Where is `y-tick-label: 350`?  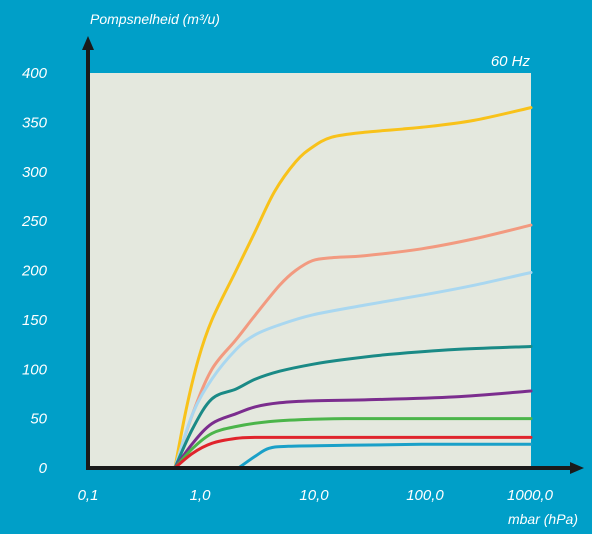
y-tick-label: 350 is located at coordinates (35, 122).